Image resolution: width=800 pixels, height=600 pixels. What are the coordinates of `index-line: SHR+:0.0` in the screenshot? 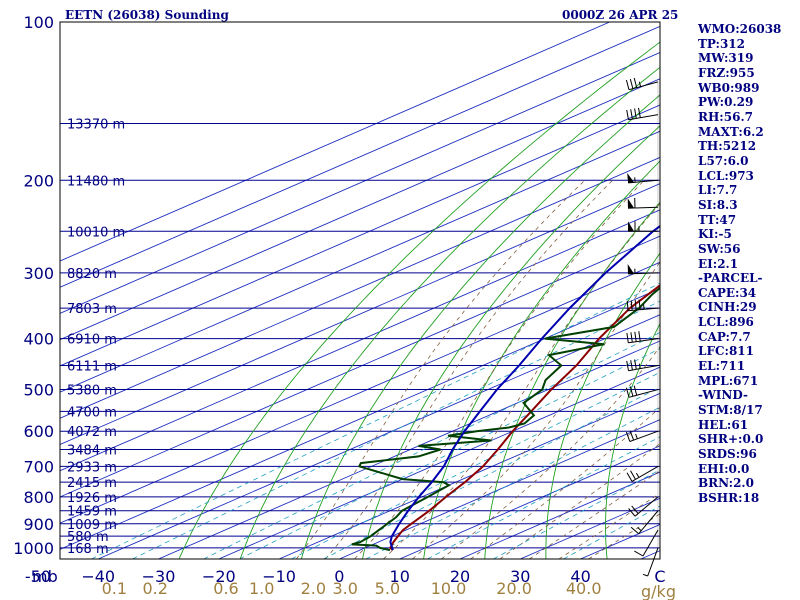 It's located at (731, 439).